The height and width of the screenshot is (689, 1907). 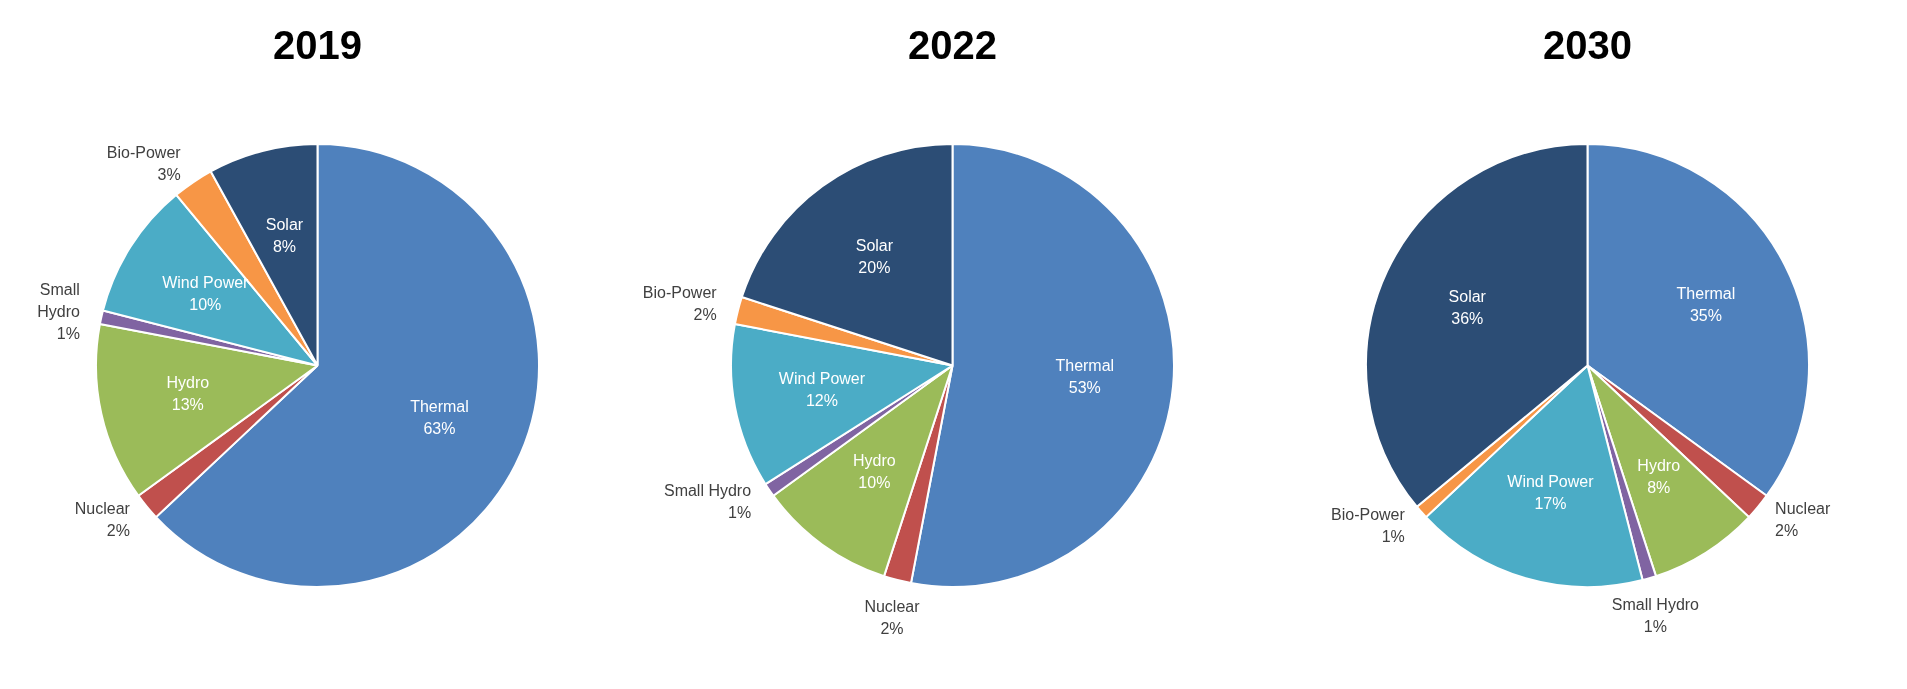 What do you see at coordinates (439, 428) in the screenshot?
I see `data-label: 63%` at bounding box center [439, 428].